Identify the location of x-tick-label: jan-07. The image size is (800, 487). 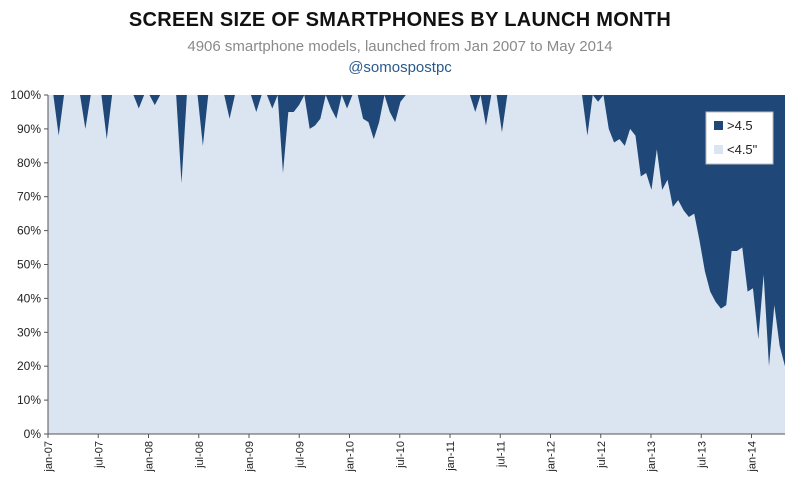
(49, 457).